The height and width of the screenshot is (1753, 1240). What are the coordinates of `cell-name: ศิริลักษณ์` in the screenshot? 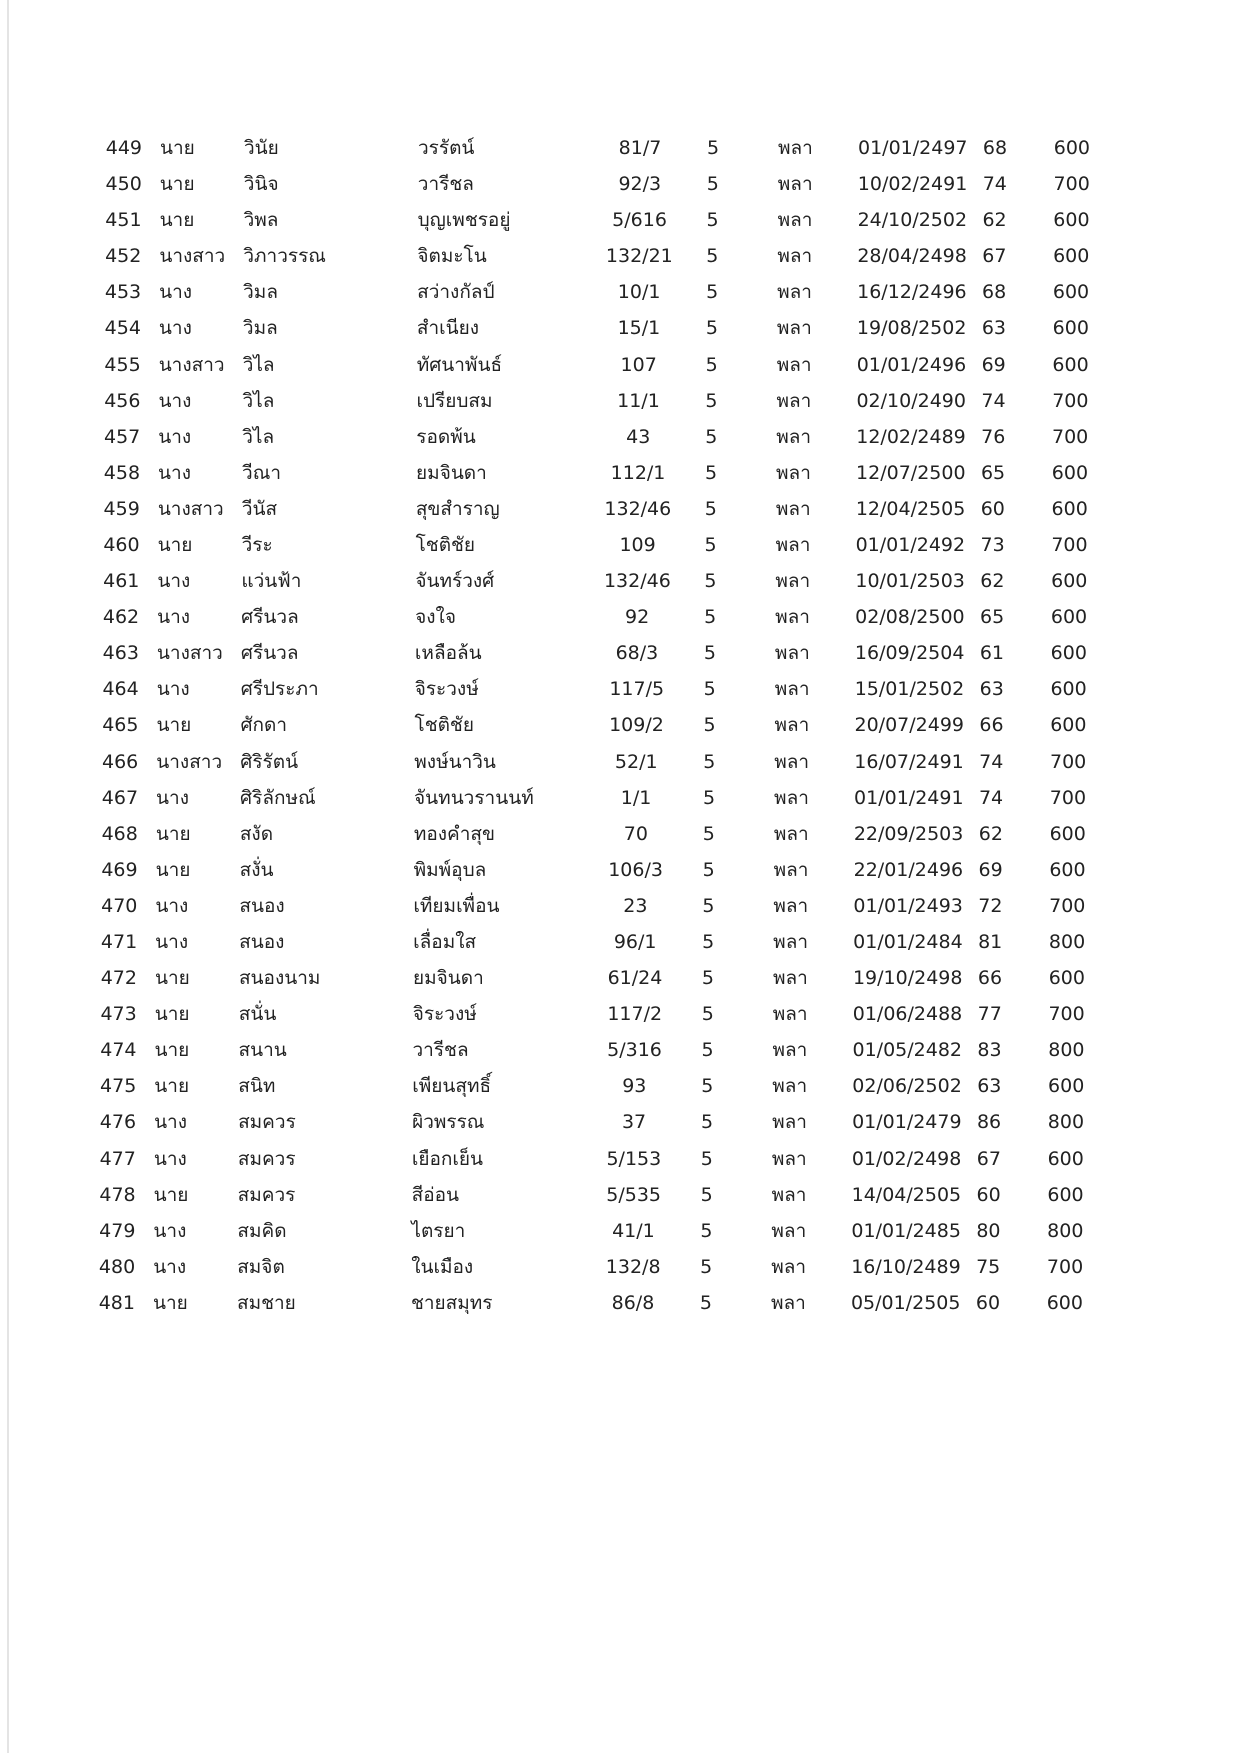 It's located at (278, 797).